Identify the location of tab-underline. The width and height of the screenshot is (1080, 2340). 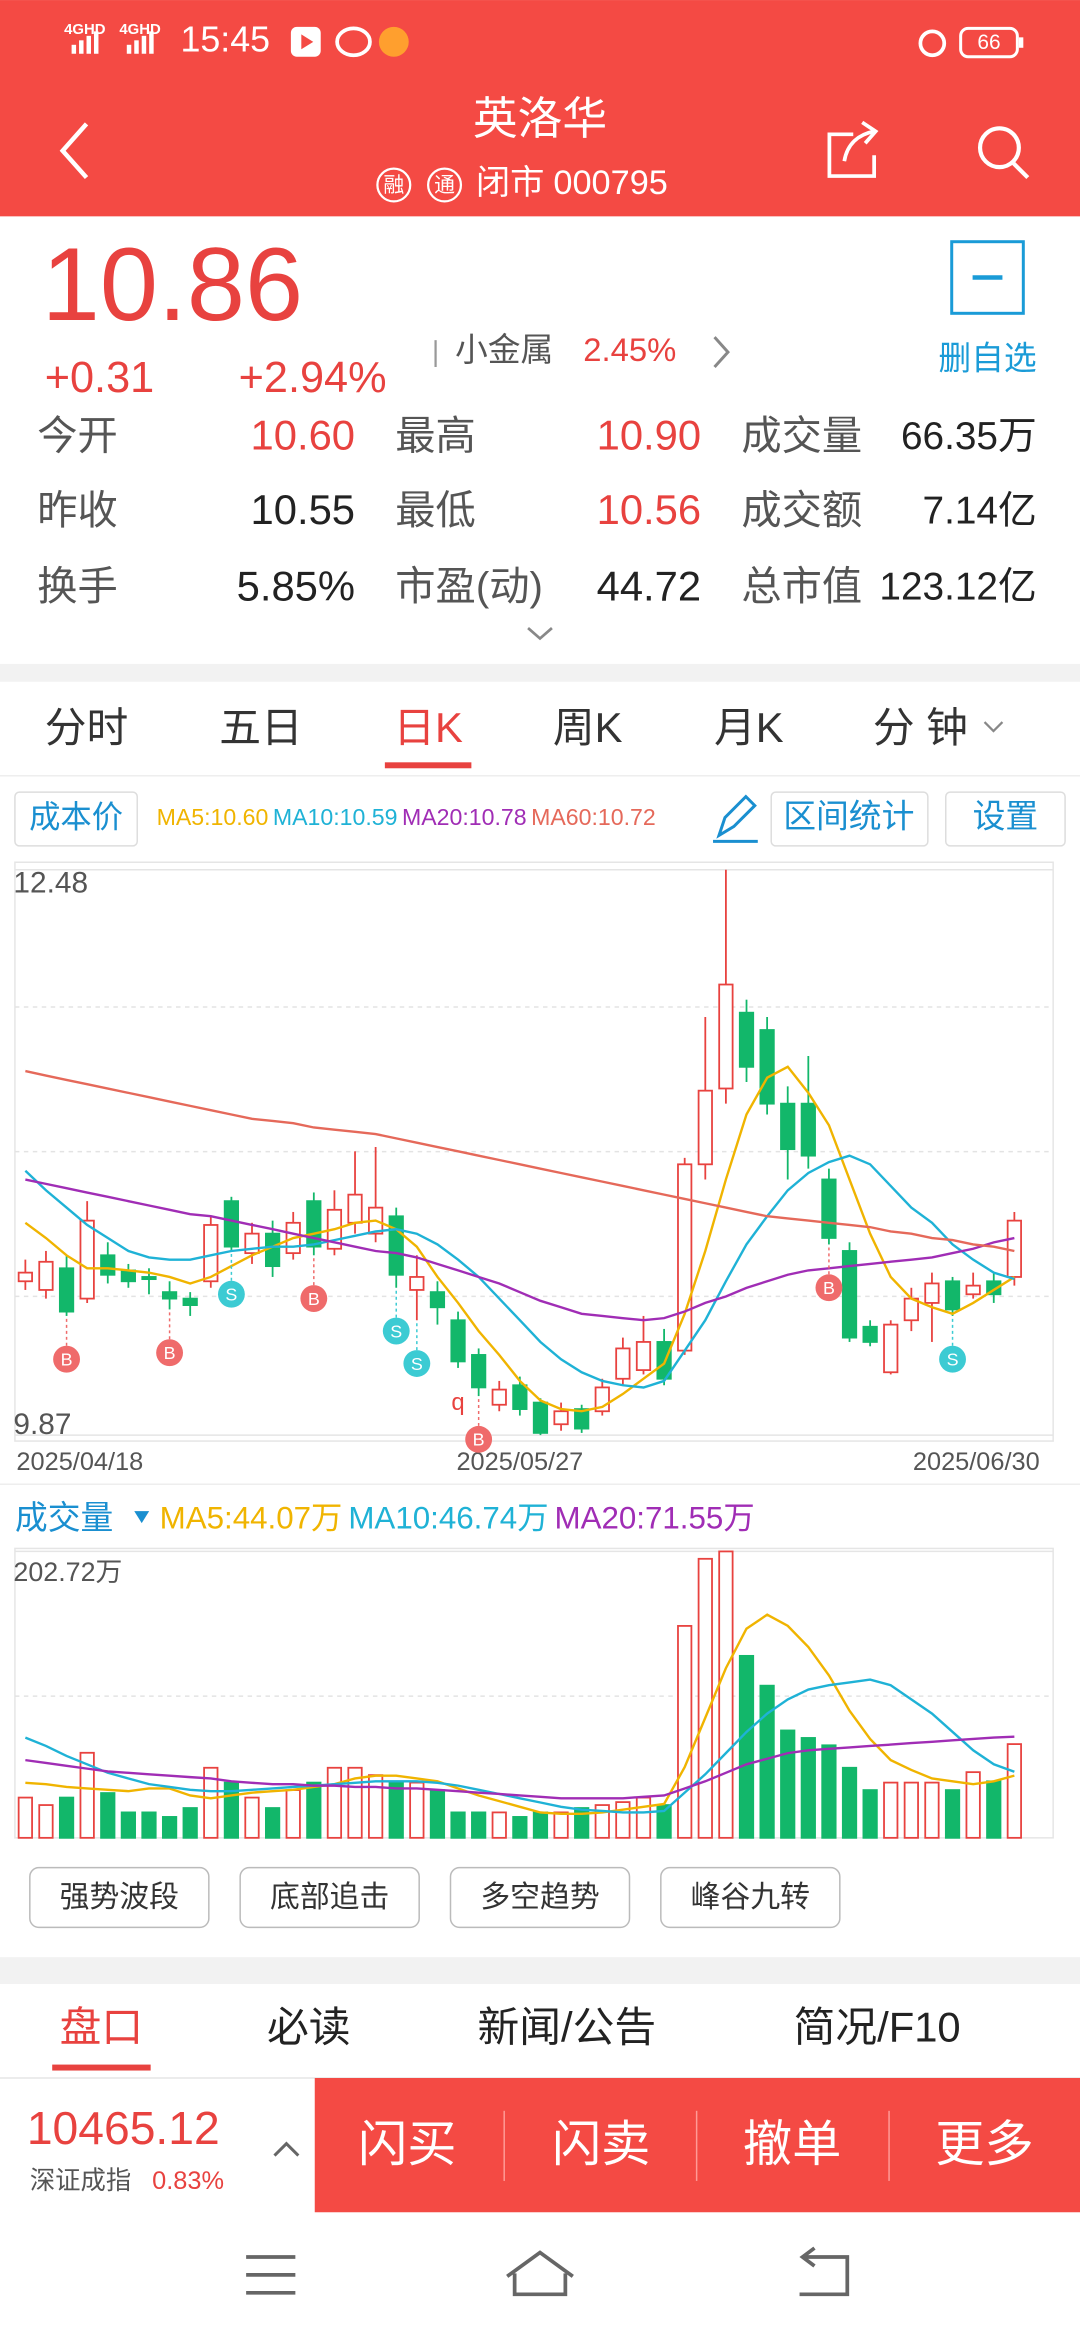
(101, 2067).